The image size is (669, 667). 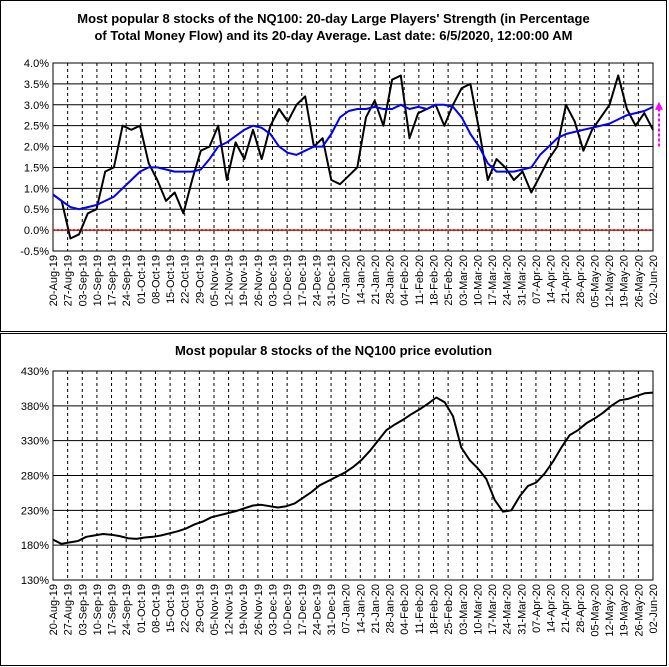 What do you see at coordinates (36, 189) in the screenshot?
I see `y-tick-label: 1.0%` at bounding box center [36, 189].